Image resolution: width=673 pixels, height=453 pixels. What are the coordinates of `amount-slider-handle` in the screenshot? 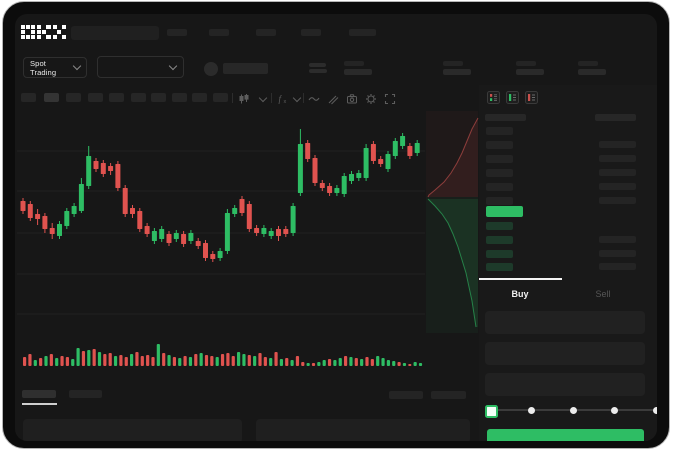 It's located at (491, 411).